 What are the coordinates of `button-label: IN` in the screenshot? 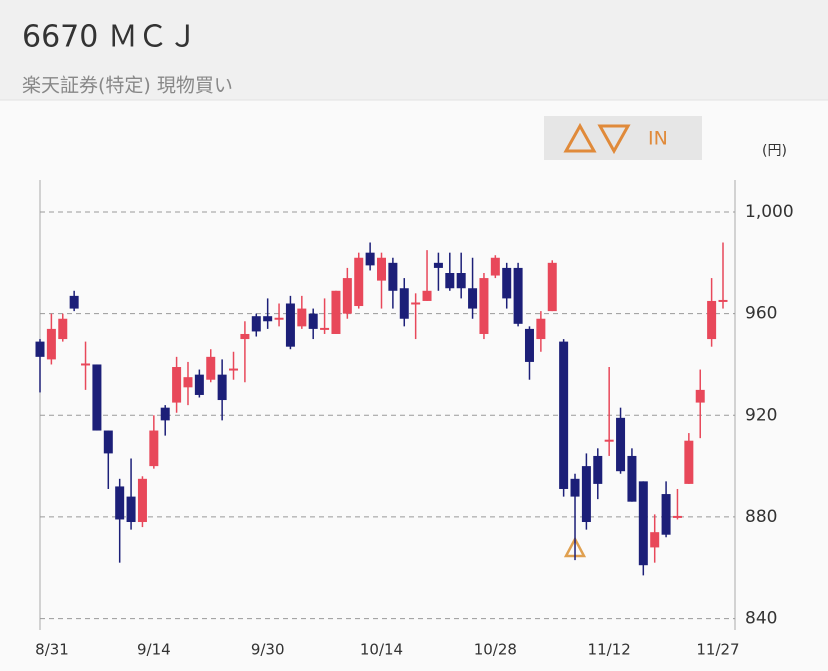 It's located at (658, 139).